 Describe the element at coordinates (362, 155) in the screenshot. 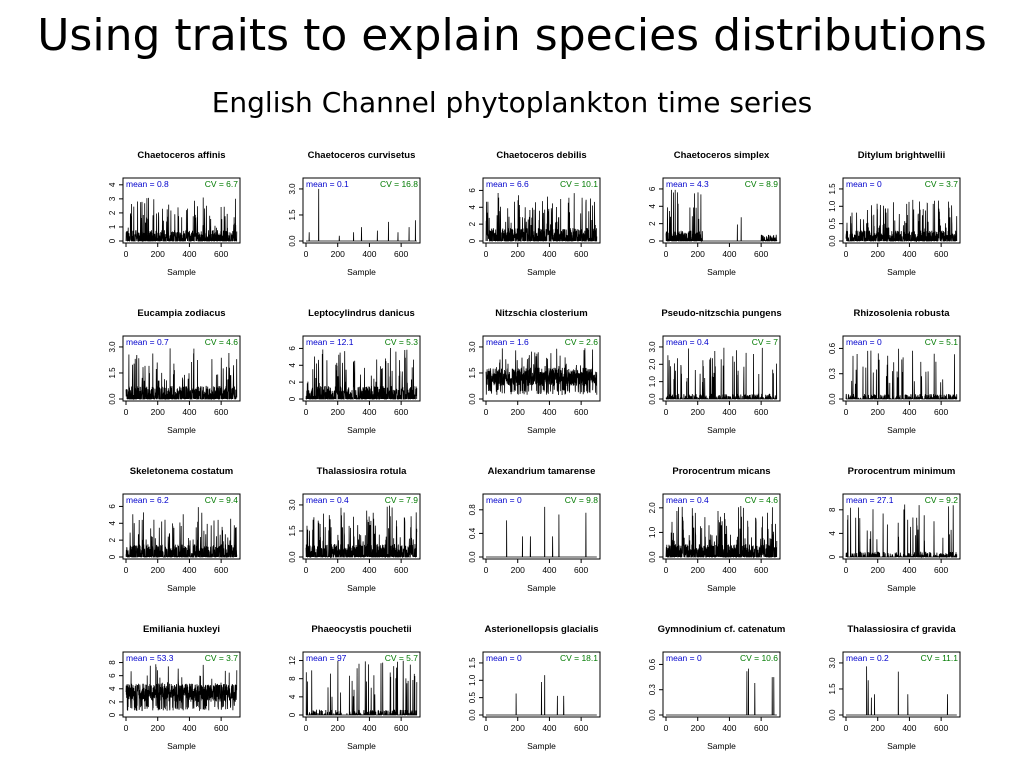

I see `panel-title: Chaetoceros curvisetus` at that location.